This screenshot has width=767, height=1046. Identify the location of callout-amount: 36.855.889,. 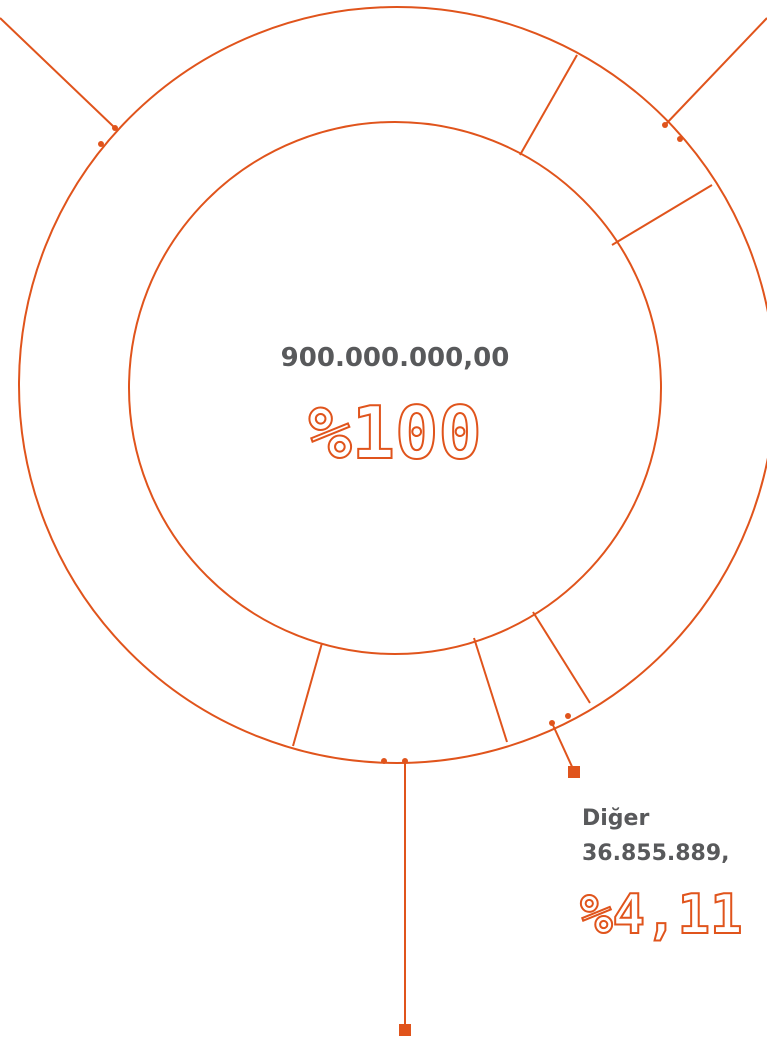
(656, 853).